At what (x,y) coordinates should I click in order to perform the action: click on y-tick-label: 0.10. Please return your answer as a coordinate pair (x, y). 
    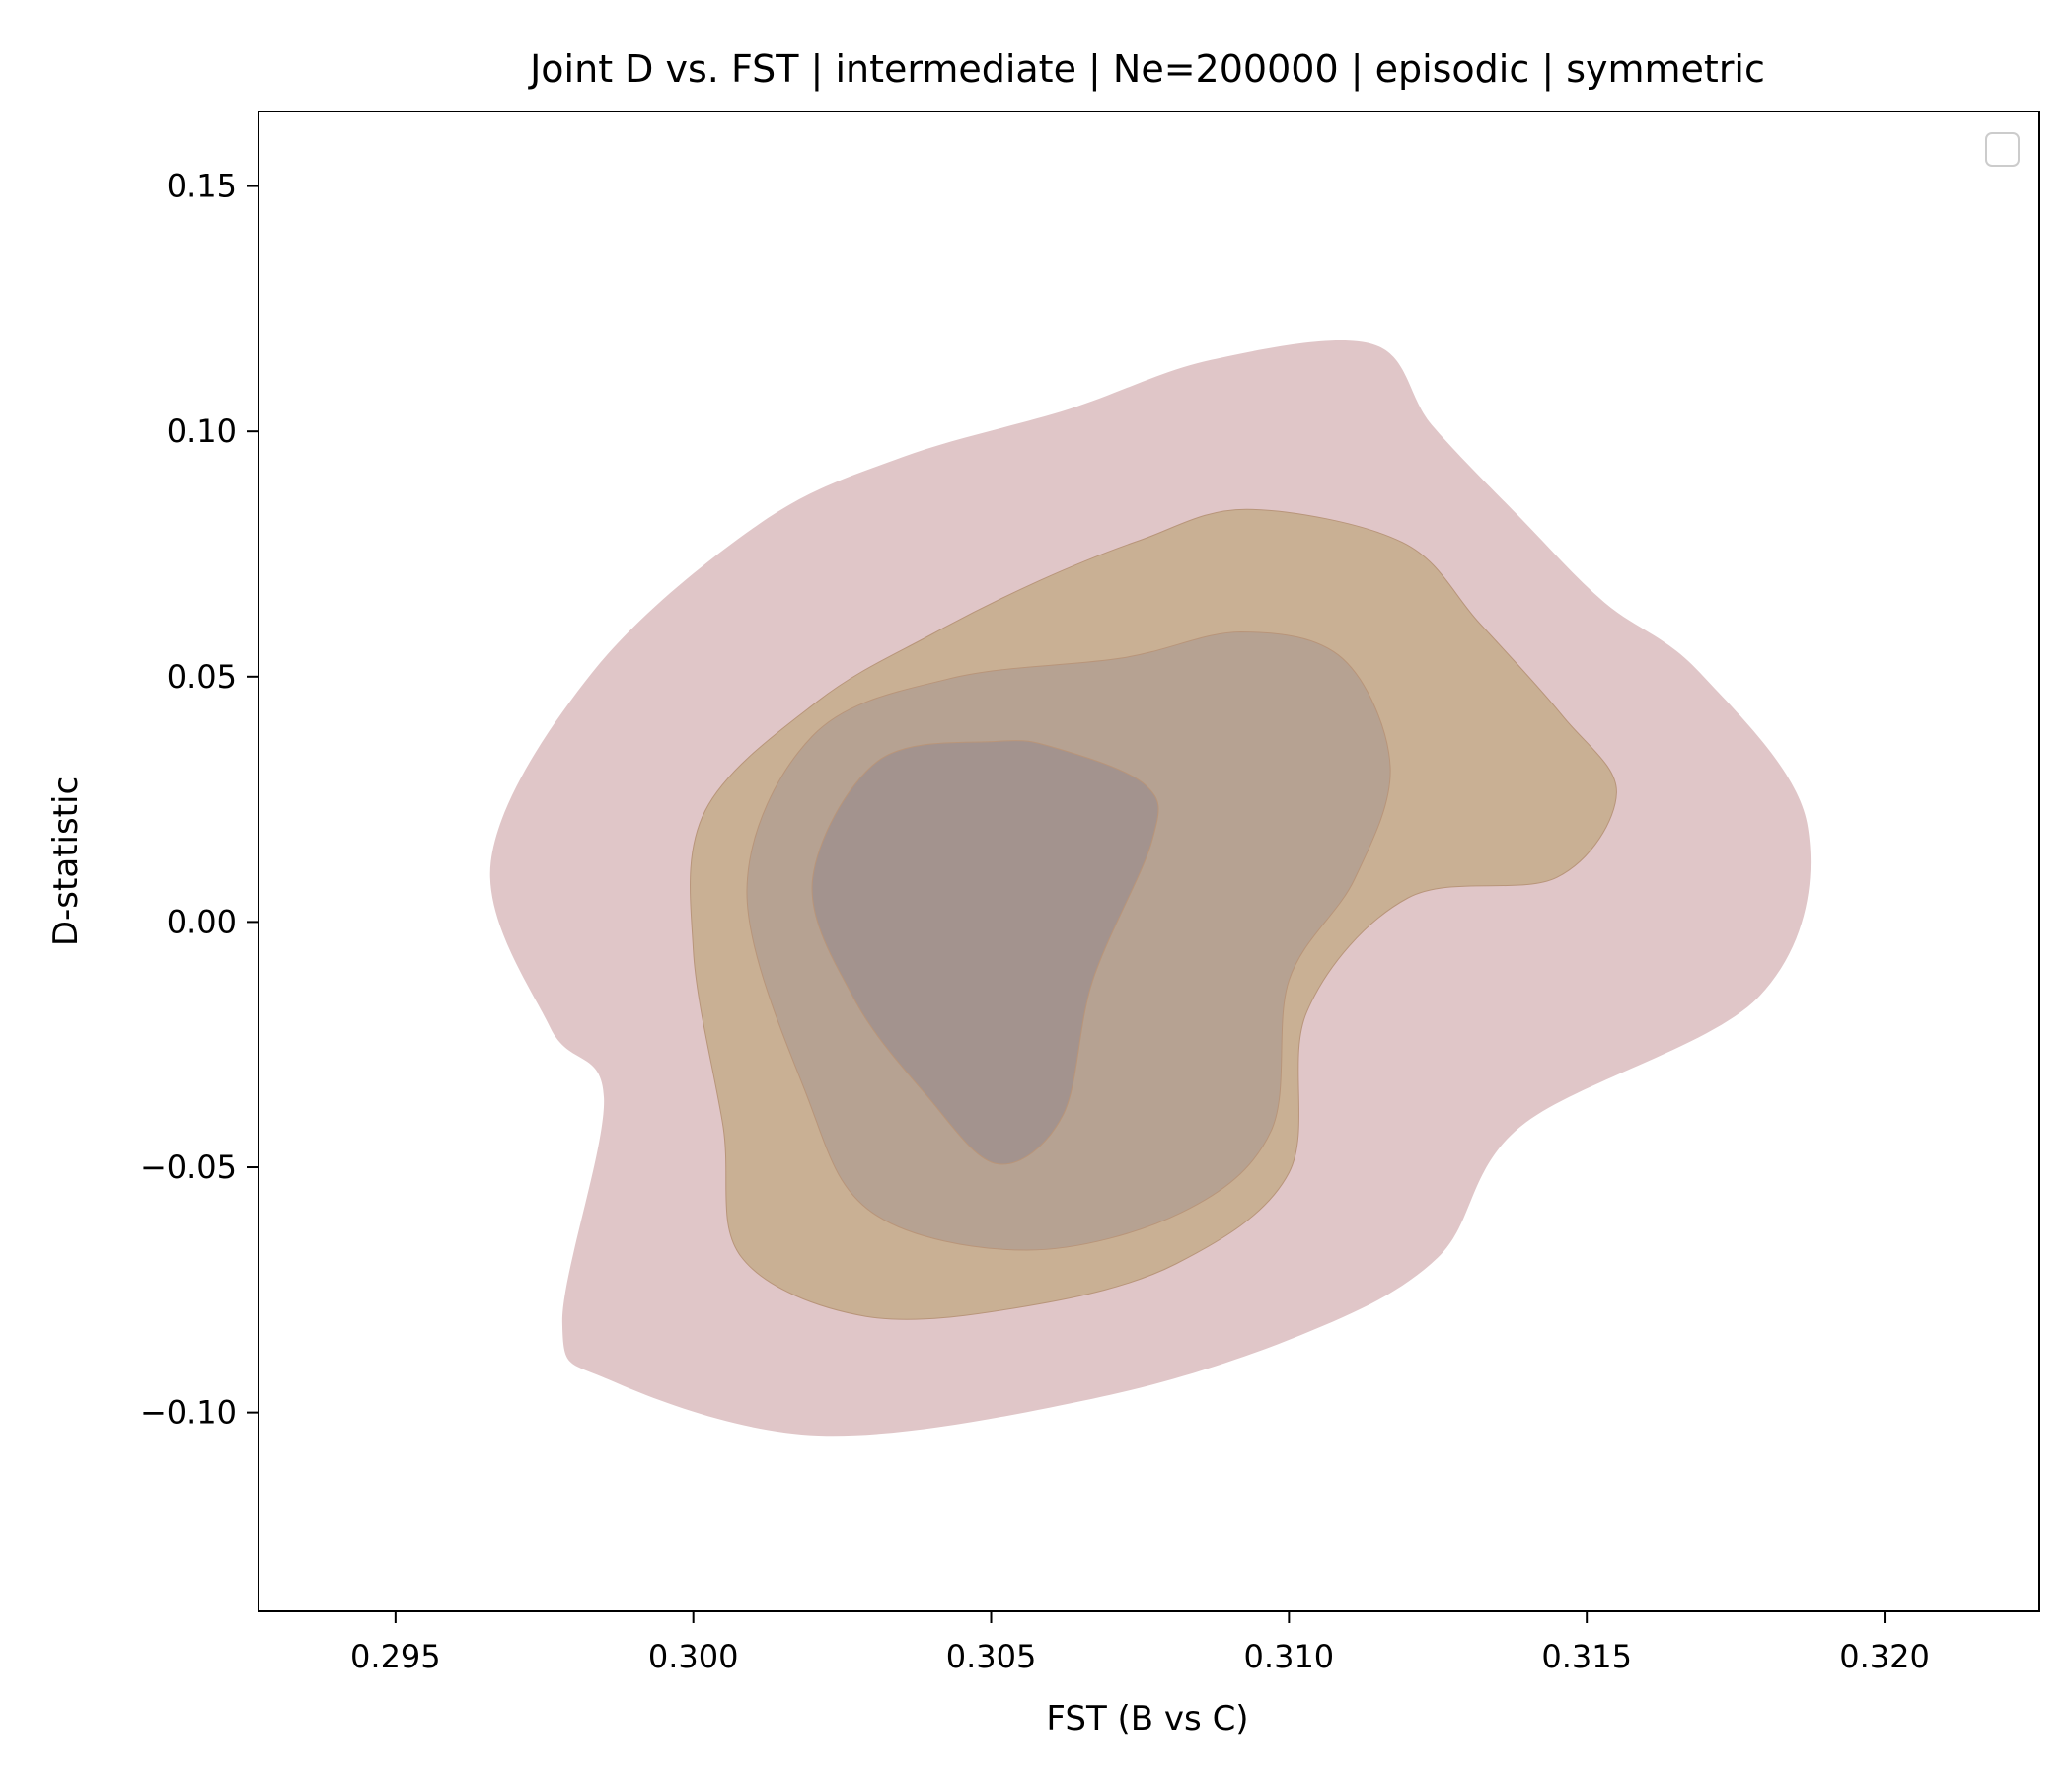
    Looking at the image, I should click on (202, 431).